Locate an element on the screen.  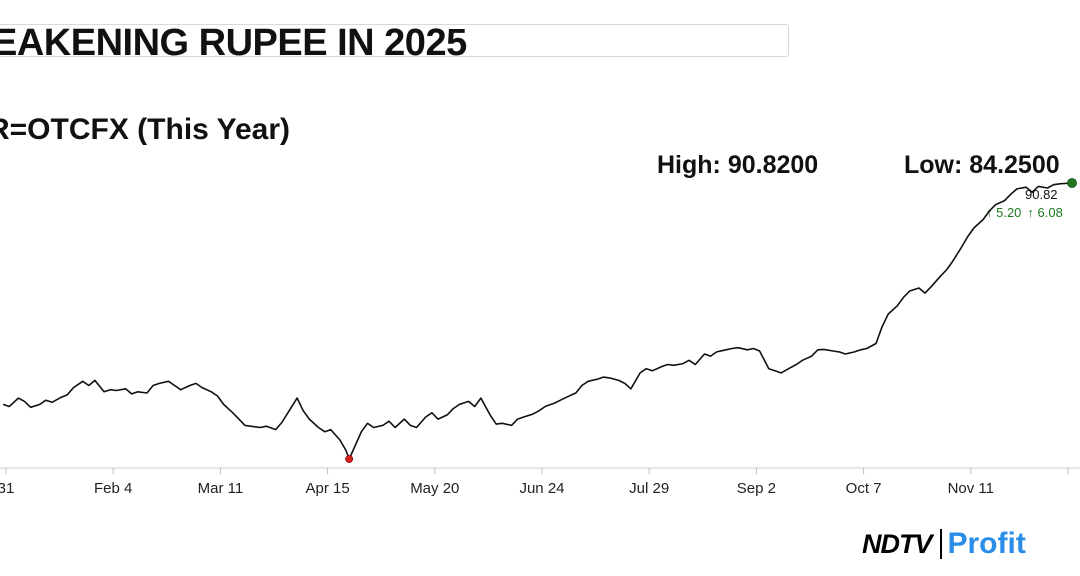
x-tick-label: Jul 29 is located at coordinates (649, 488).